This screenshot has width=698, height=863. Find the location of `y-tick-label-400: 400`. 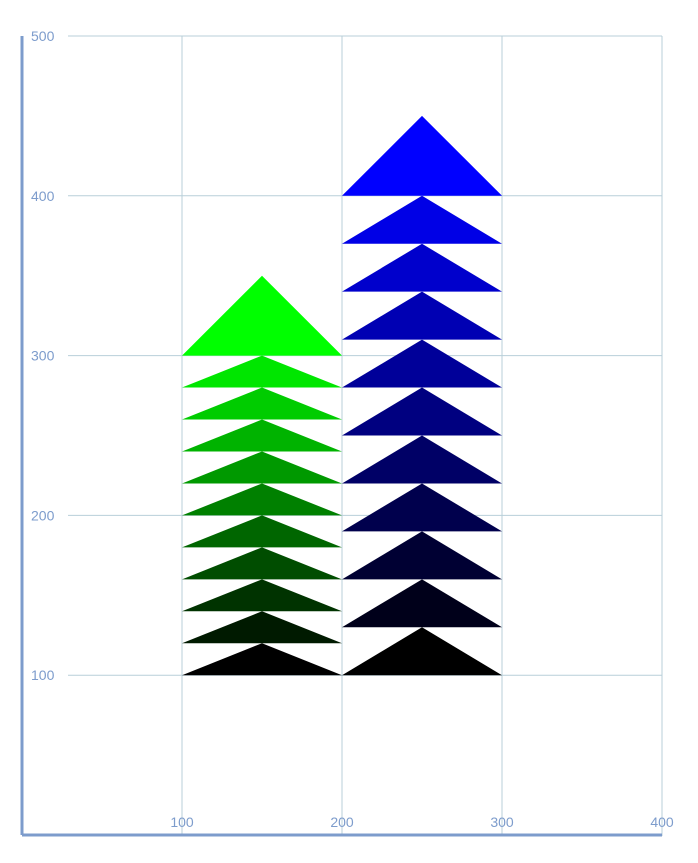

y-tick-label-400: 400 is located at coordinates (43, 196).